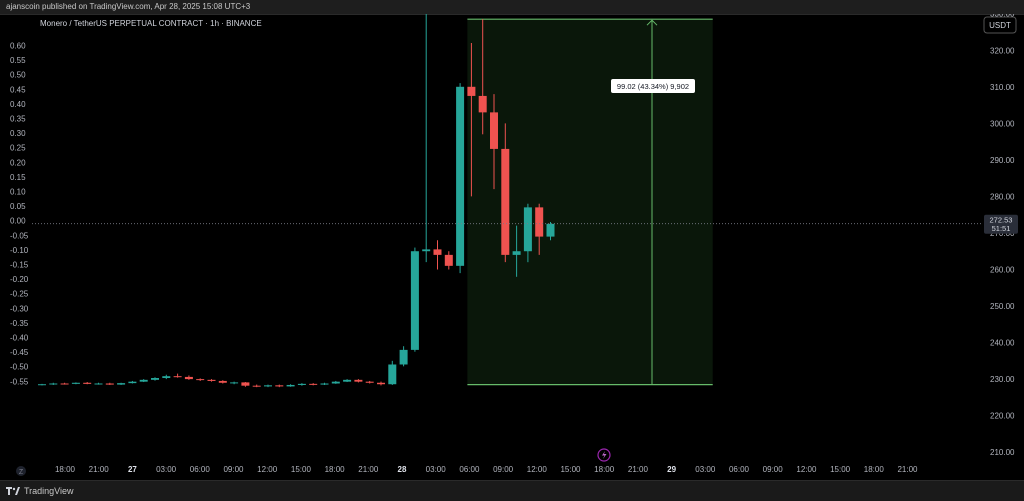 This screenshot has height=501, width=1024. I want to click on left-axis-tick: -0.25, so click(19, 294).